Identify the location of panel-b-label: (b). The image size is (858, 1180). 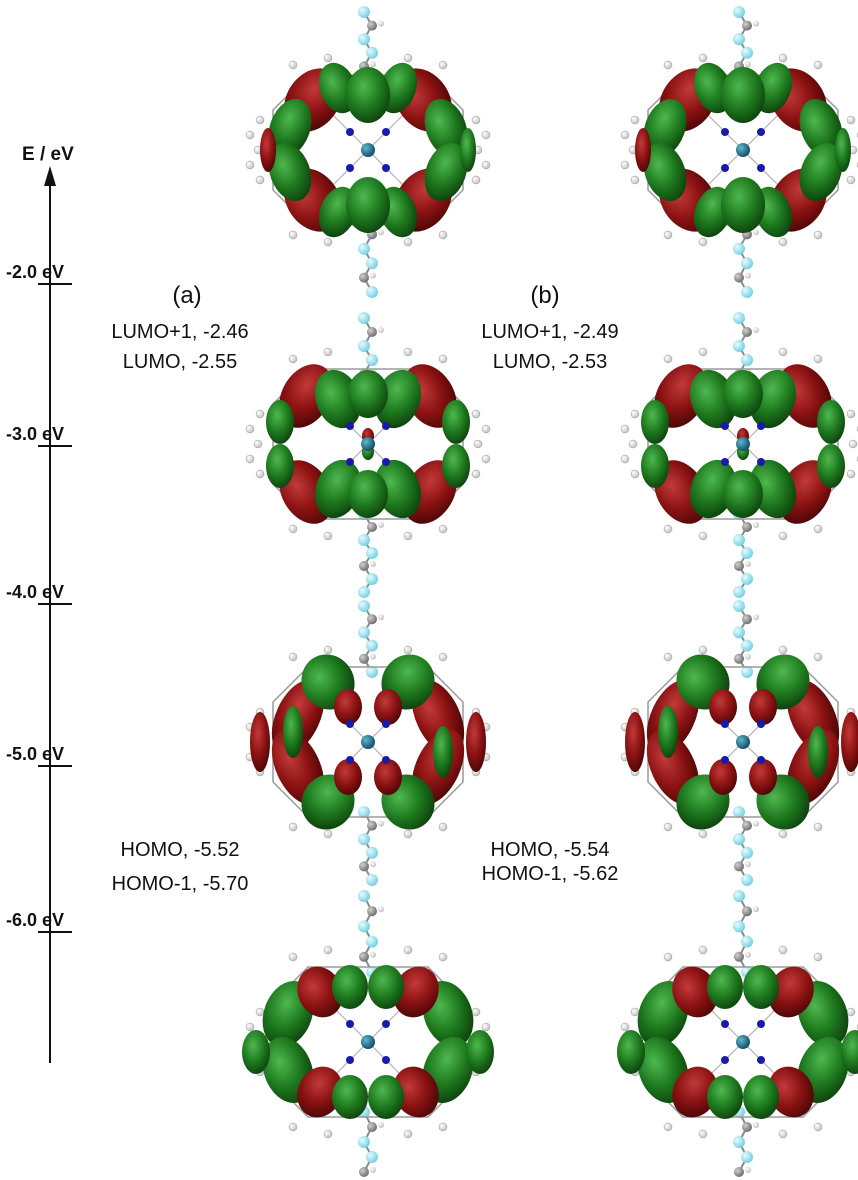
(544, 295).